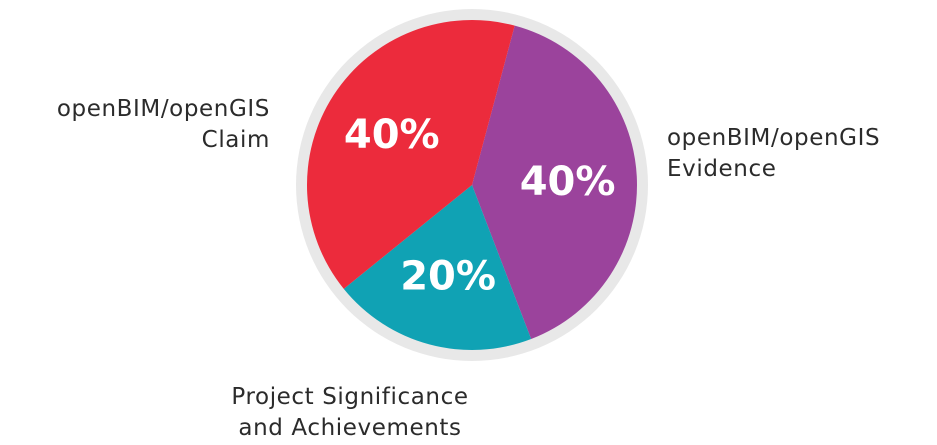 This screenshot has width=937, height=445. What do you see at coordinates (722, 169) in the screenshot?
I see `label-openbim-opengis-evidence-line-2: Evidence` at bounding box center [722, 169].